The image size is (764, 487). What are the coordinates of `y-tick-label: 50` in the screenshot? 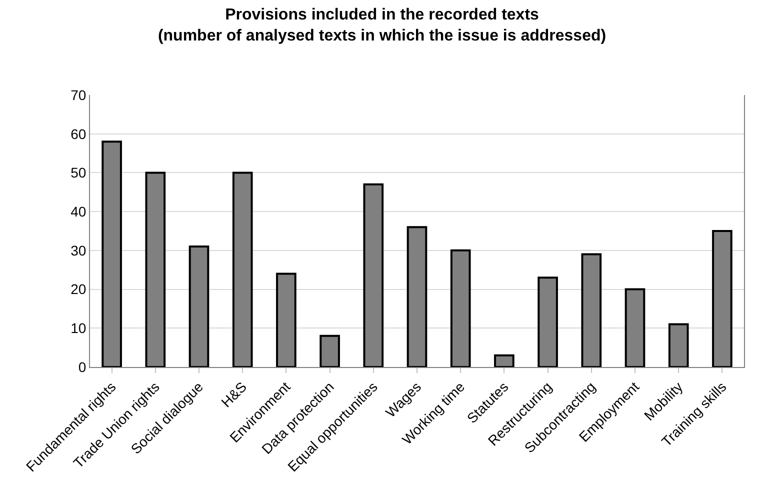 It's located at (78, 172).